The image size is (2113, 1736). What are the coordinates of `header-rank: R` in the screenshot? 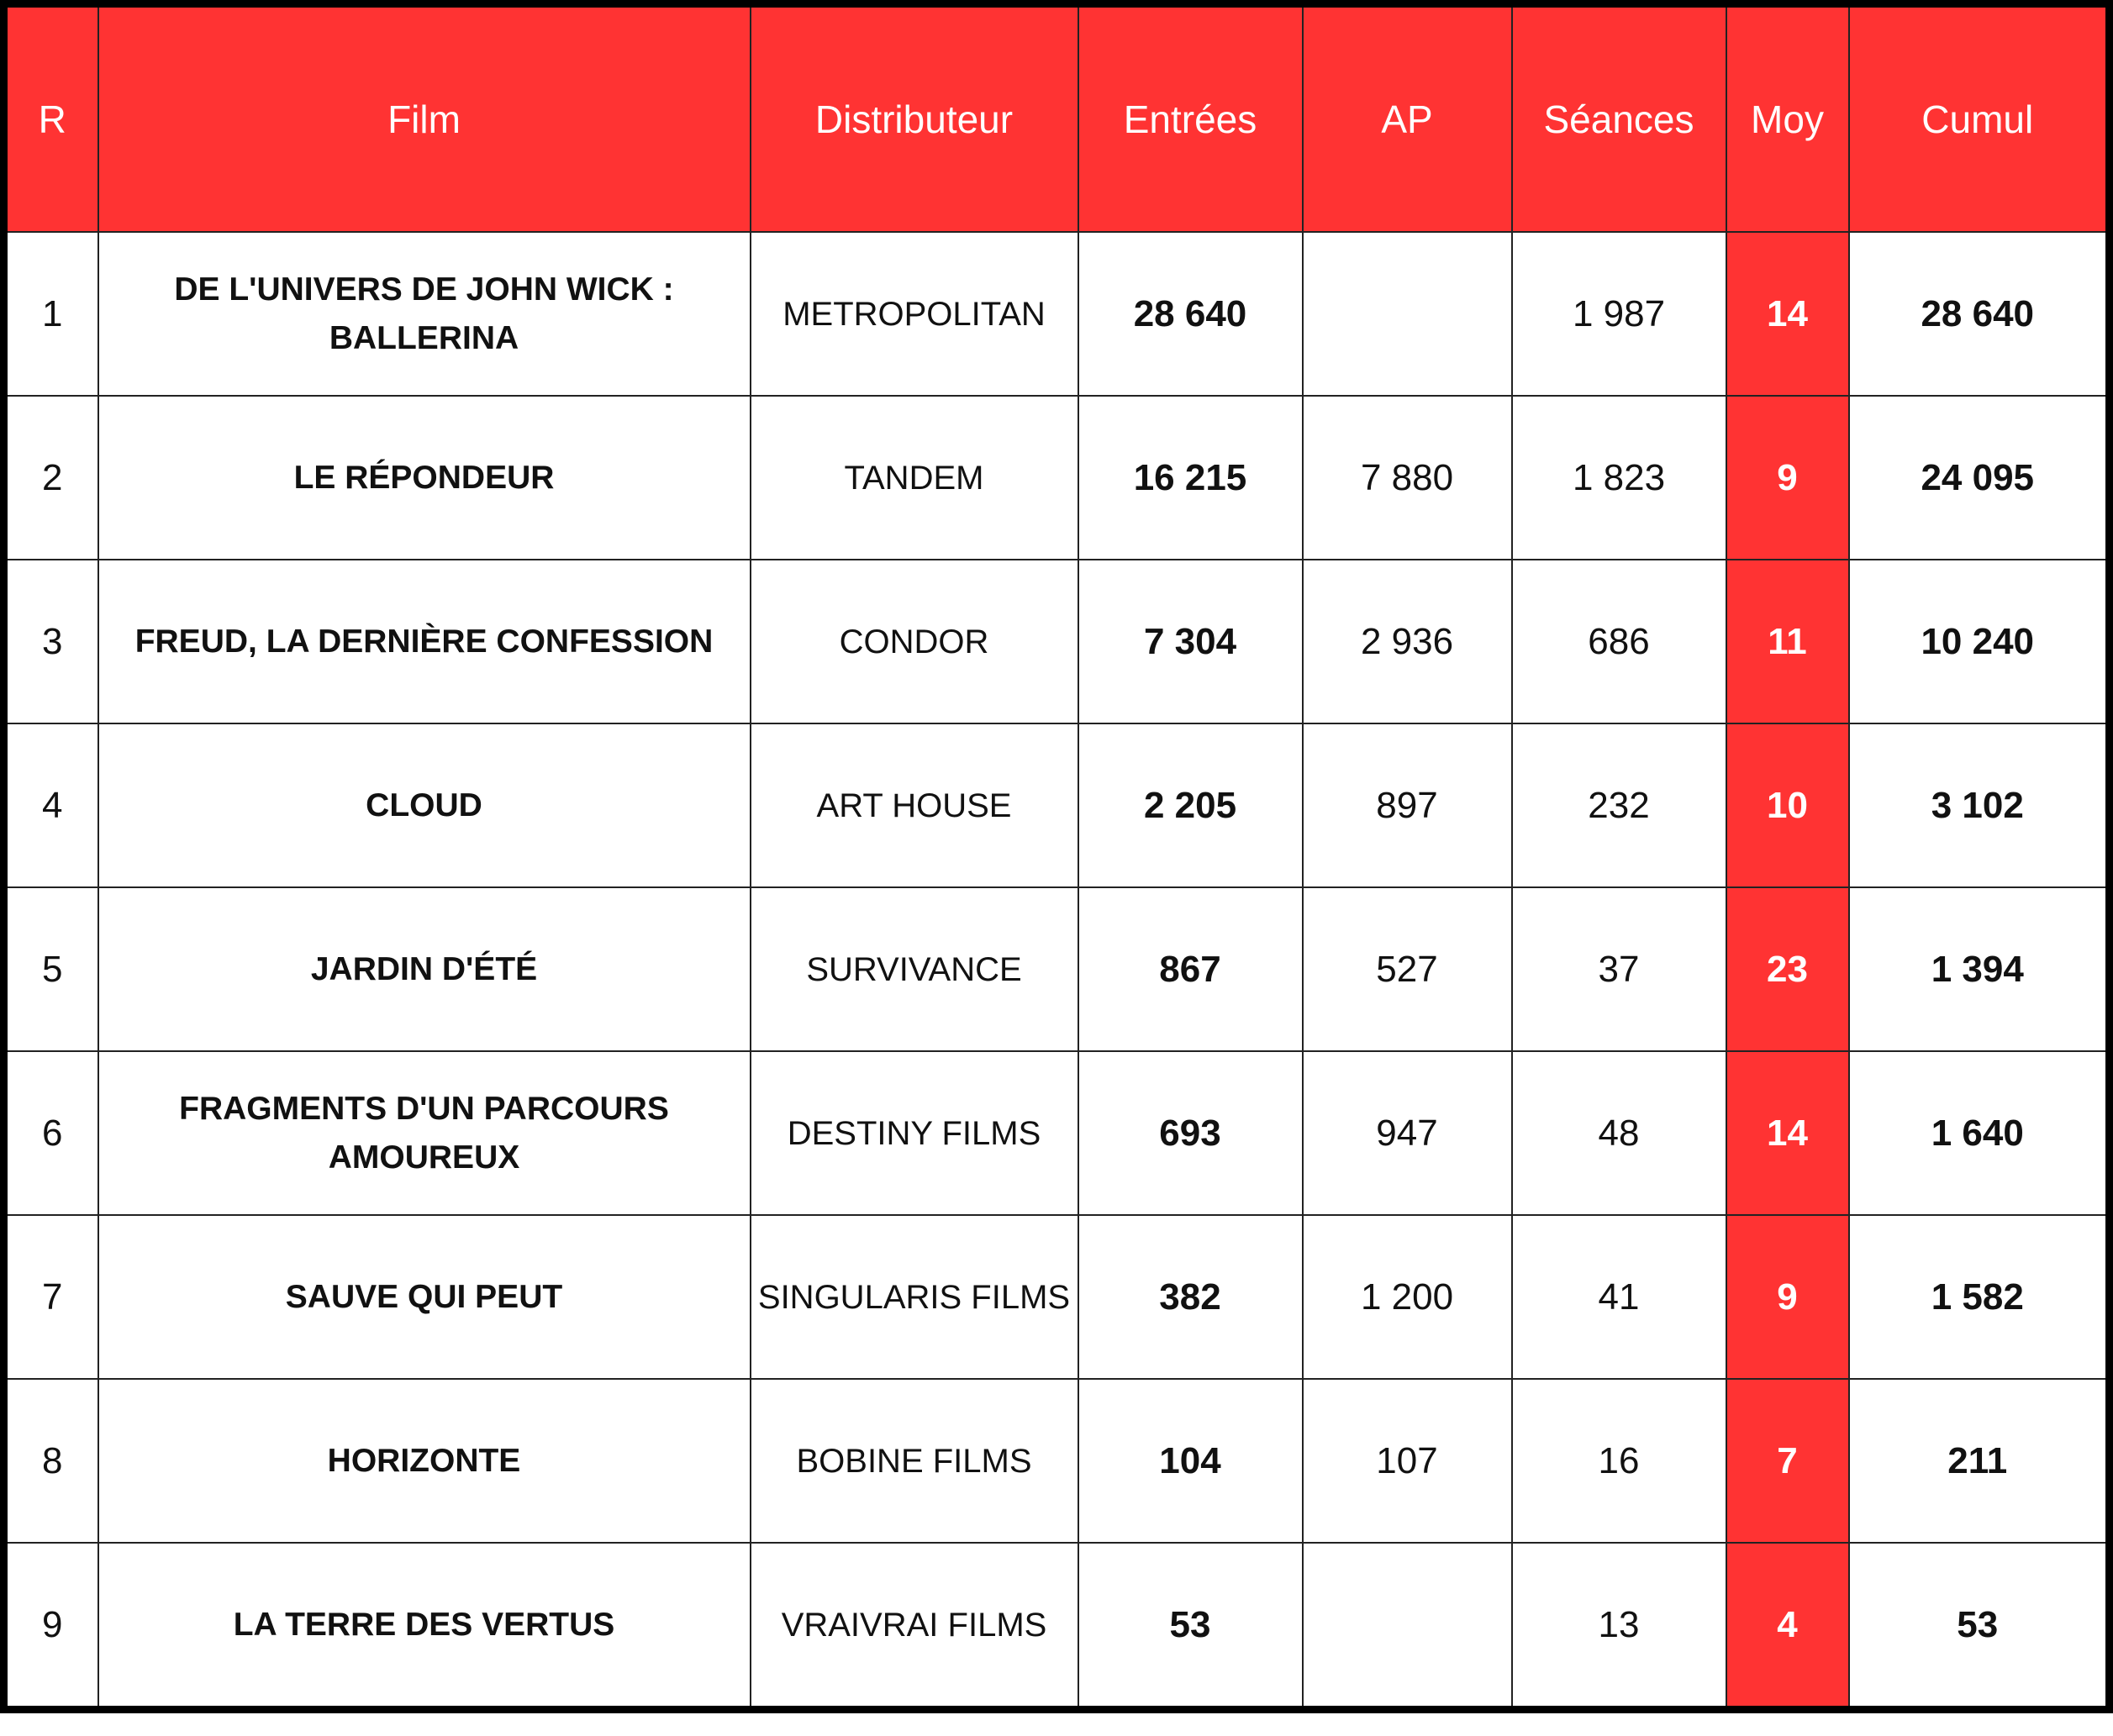 It's located at (51, 118).